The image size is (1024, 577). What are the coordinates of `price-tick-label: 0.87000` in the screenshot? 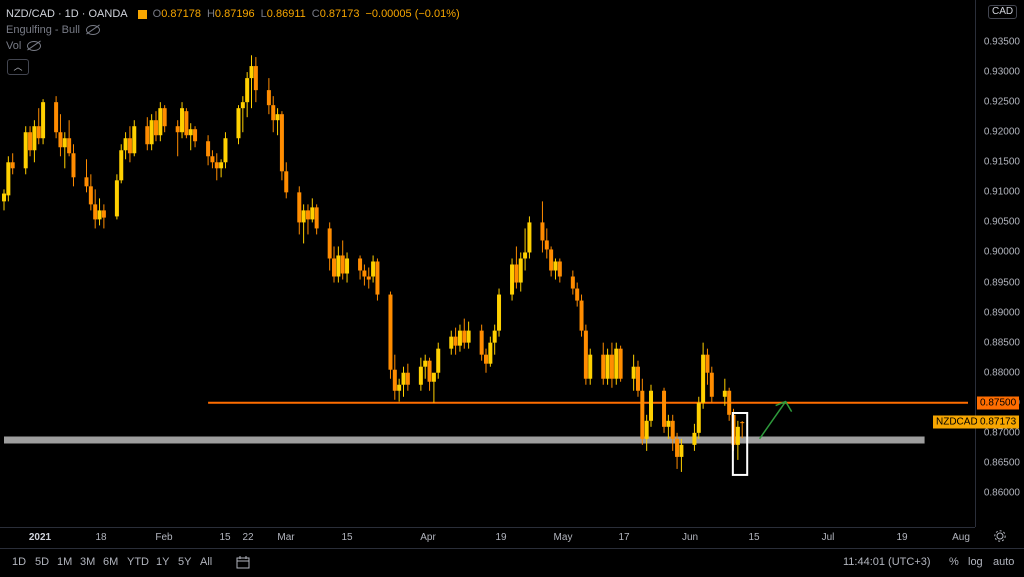 It's located at (1001, 433).